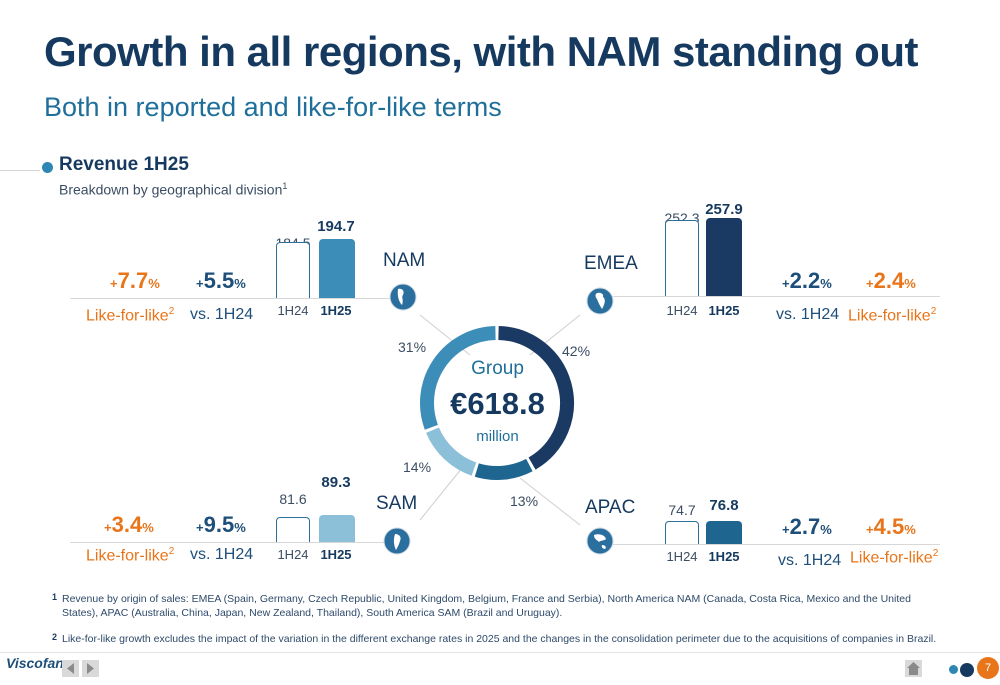  What do you see at coordinates (988, 668) in the screenshot?
I see `page-number: 7` at bounding box center [988, 668].